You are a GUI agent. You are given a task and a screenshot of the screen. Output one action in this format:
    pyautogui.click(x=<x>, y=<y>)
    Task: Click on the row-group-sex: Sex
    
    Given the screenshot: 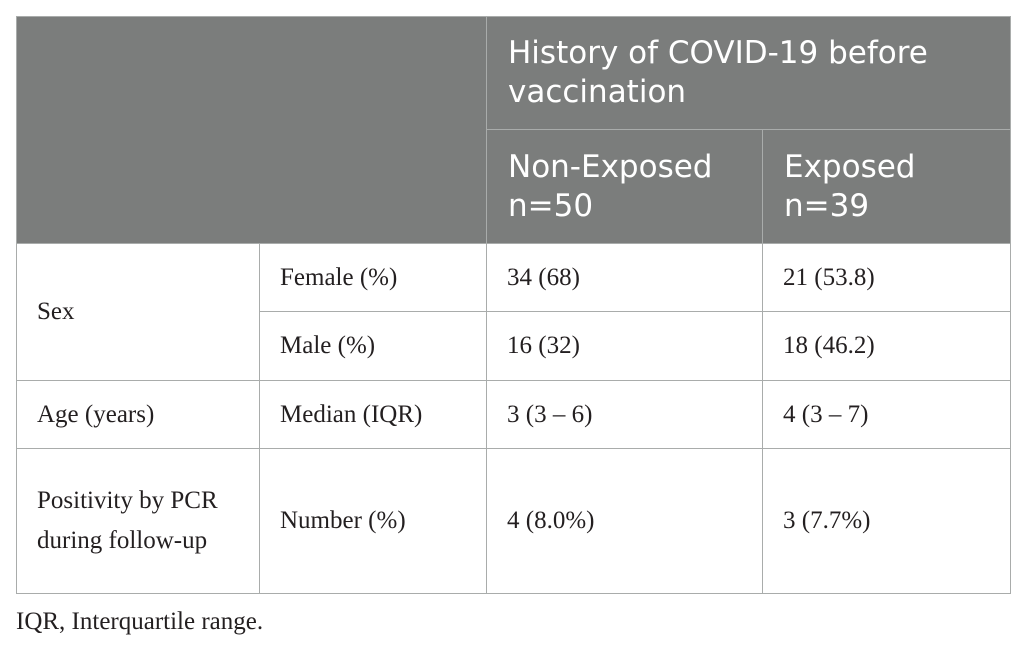 What is the action you would take?
    pyautogui.click(x=138, y=312)
    